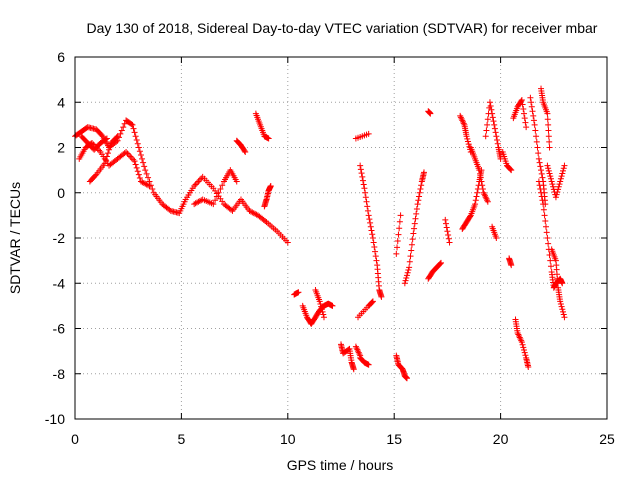 The height and width of the screenshot is (480, 640). Describe the element at coordinates (55, 419) in the screenshot. I see `y-tick-label: -10` at that location.